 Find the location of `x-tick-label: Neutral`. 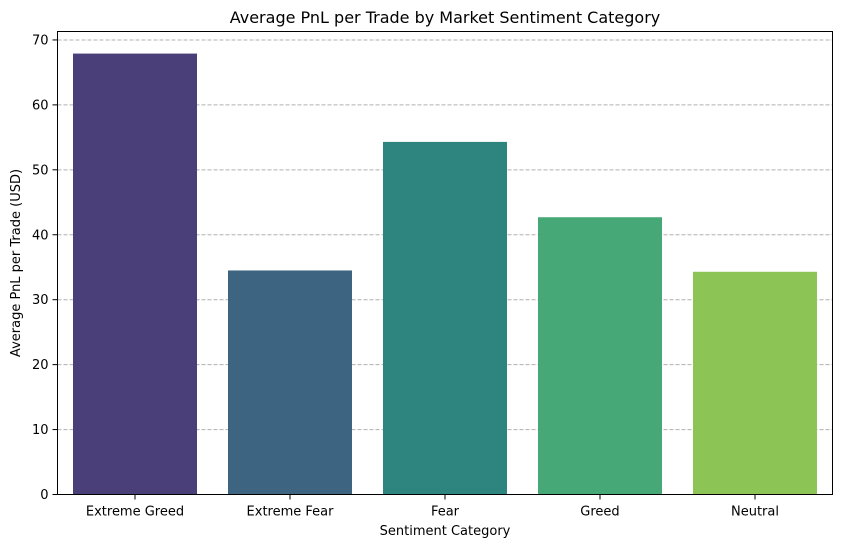

x-tick-label: Neutral is located at coordinates (755, 512).